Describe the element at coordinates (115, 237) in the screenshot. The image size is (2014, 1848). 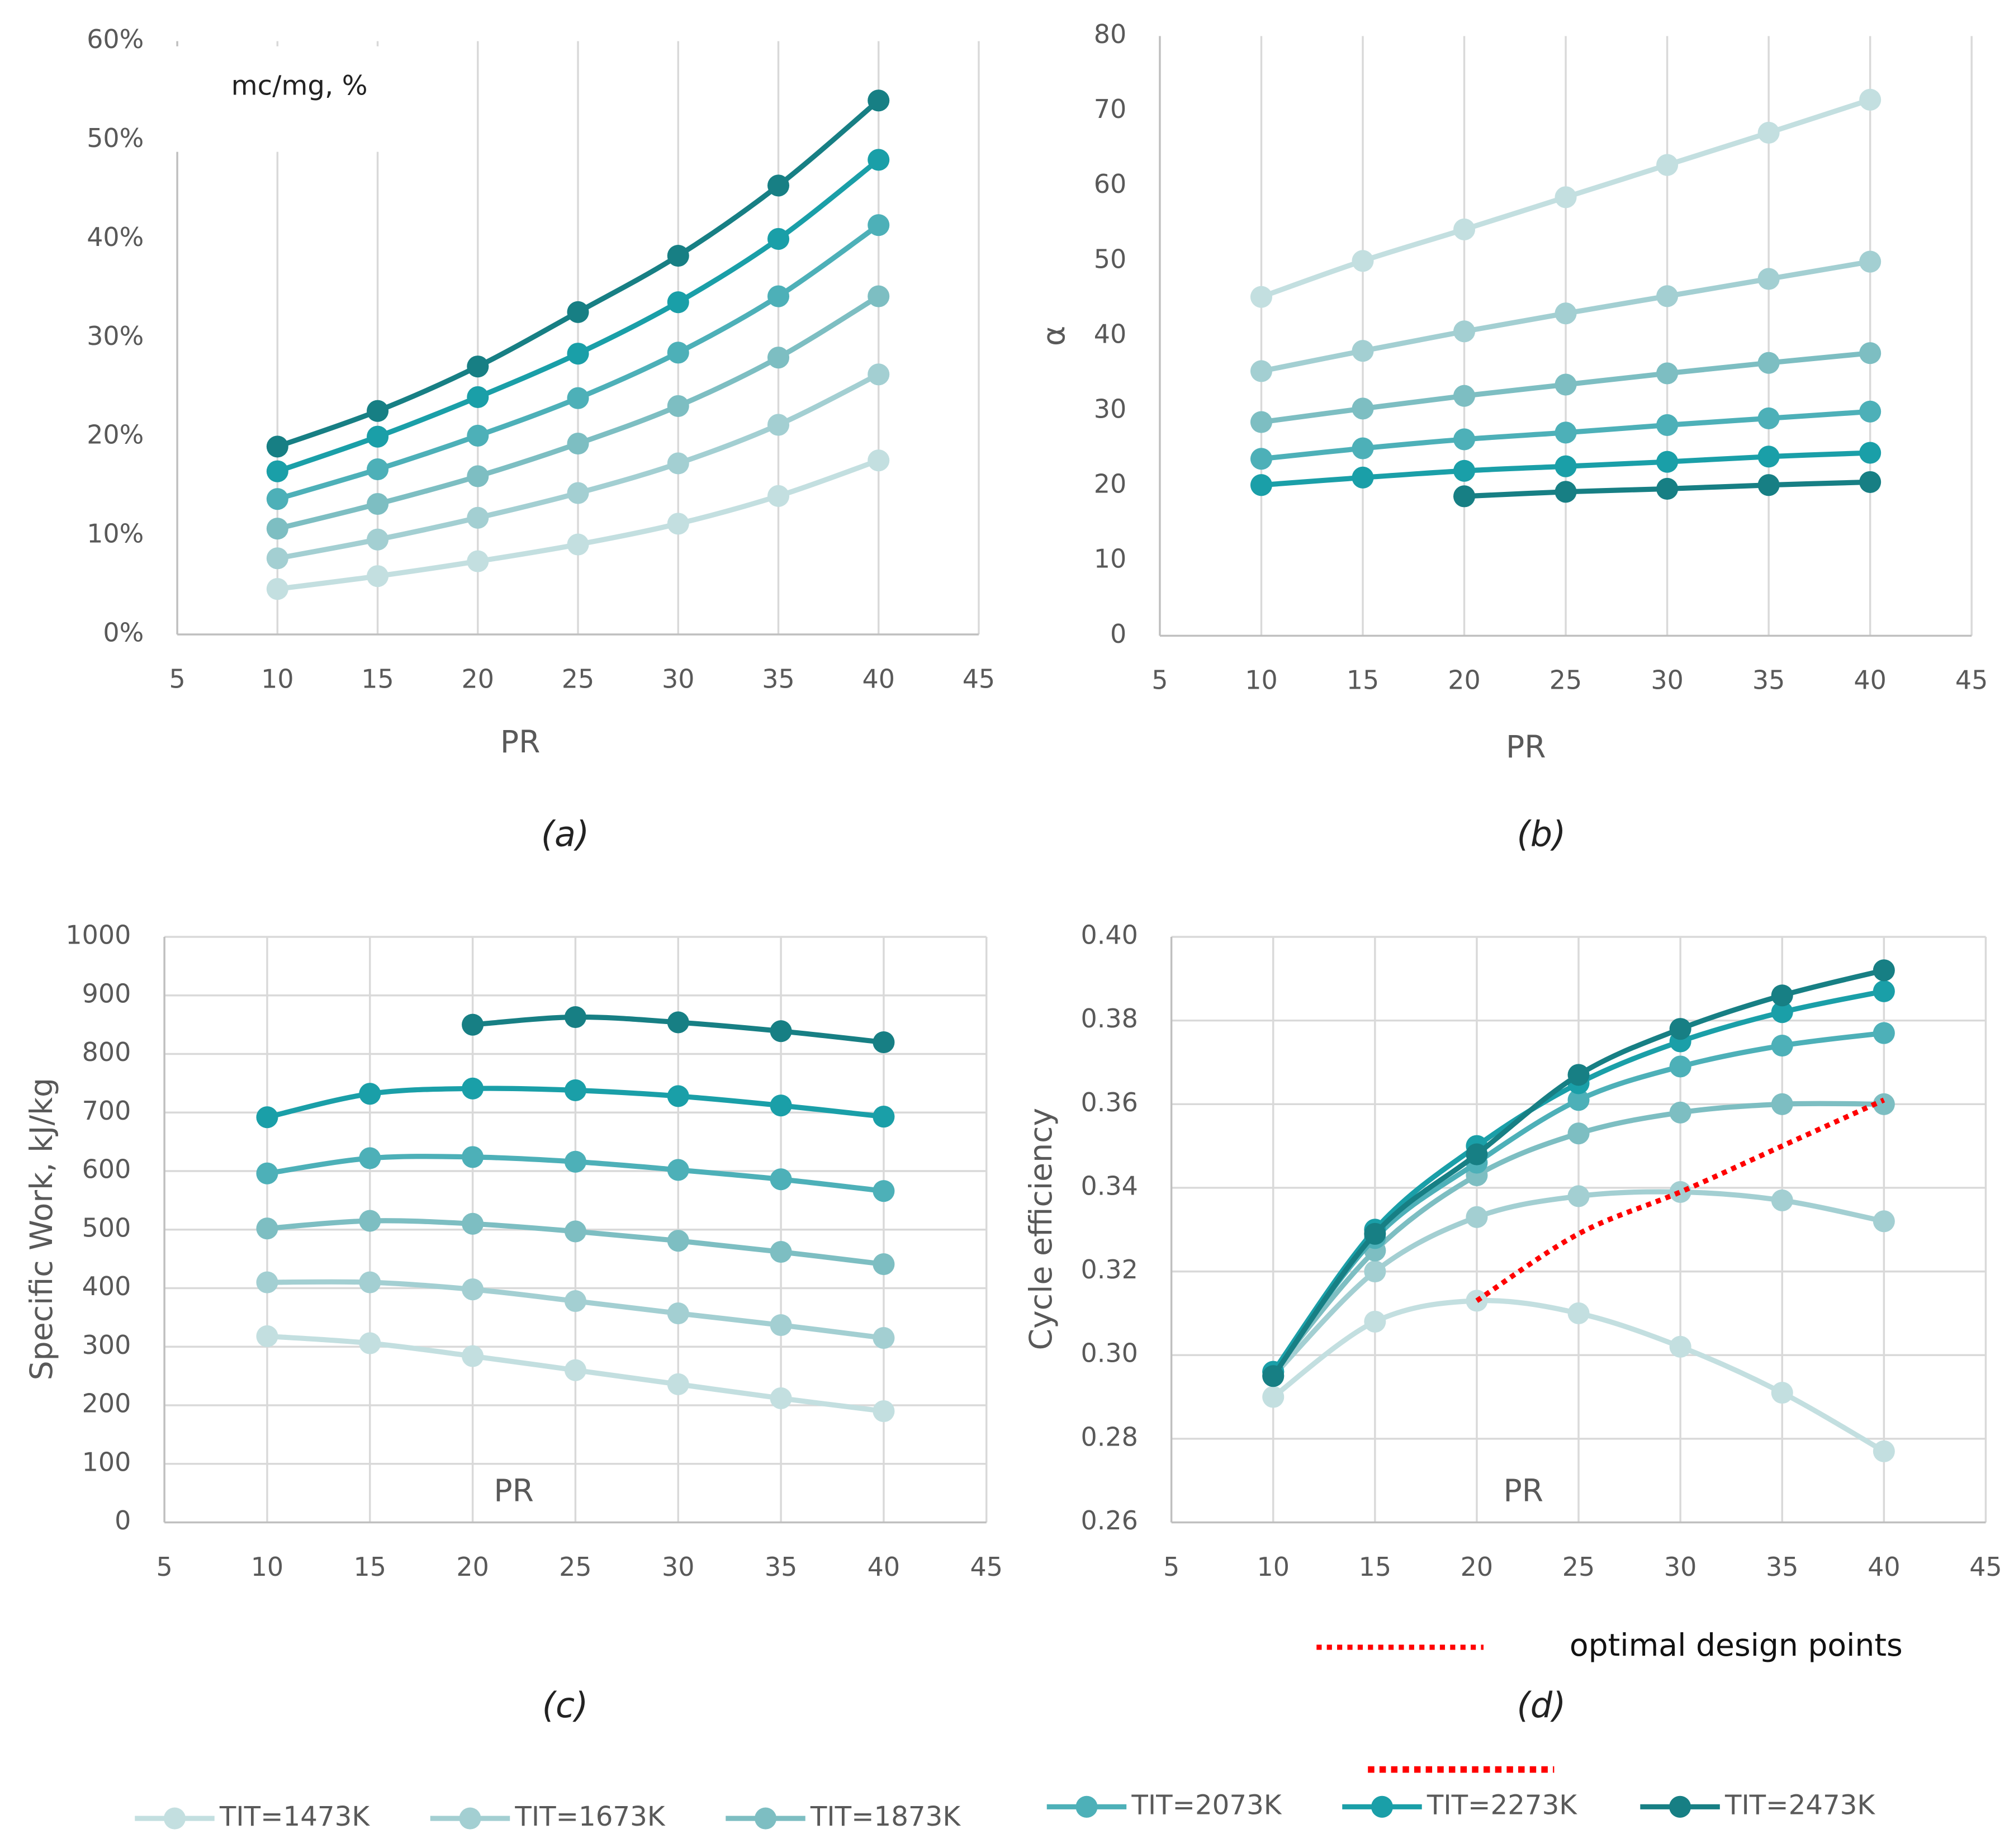
I see `y-tick-label: 40%` at that location.